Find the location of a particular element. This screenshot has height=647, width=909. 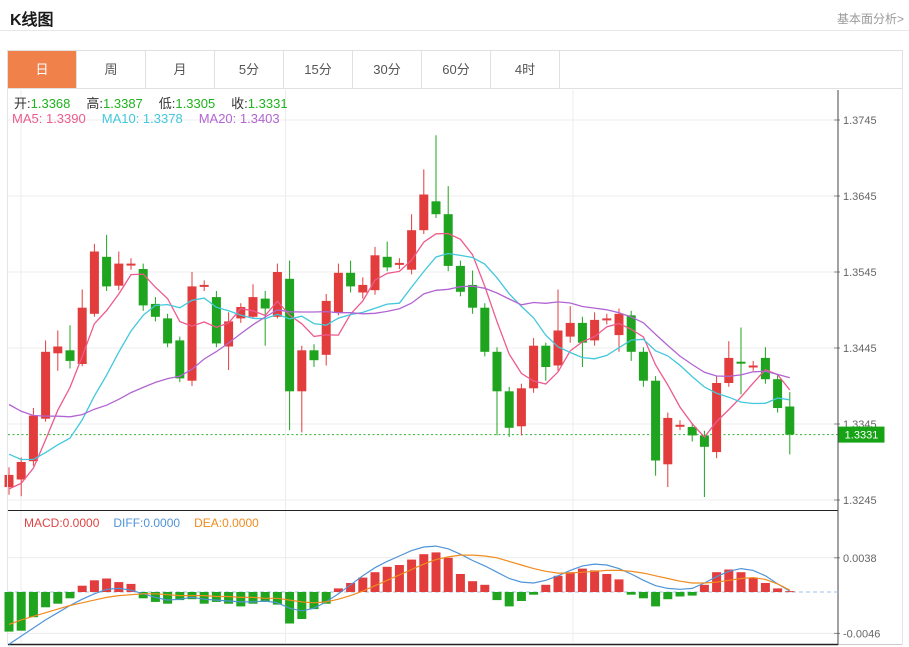

macd-readout-item: DEA:0.0000 is located at coordinates (226, 523).